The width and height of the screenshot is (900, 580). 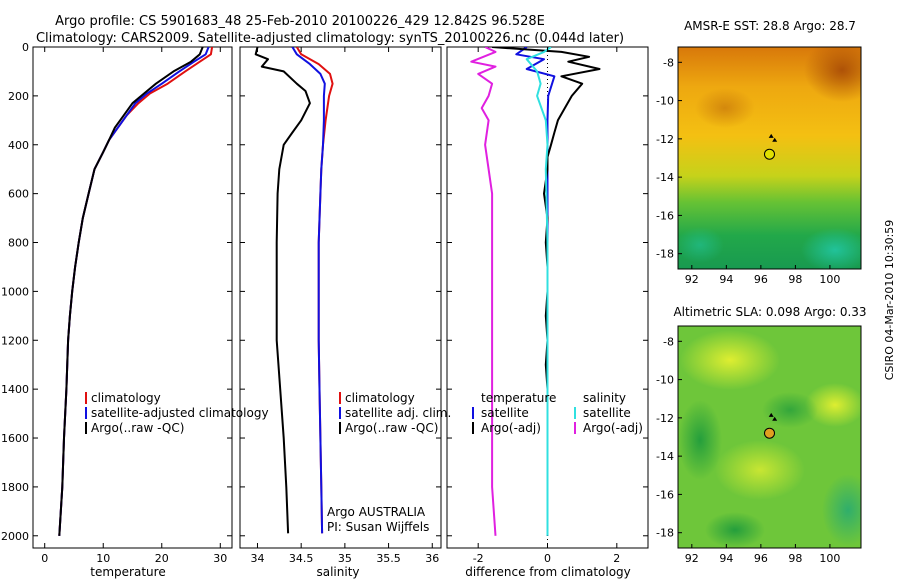 What do you see at coordinates (378, 527) in the screenshot?
I see `salinity-annotation-line2: PI: Susan Wijffels` at bounding box center [378, 527].